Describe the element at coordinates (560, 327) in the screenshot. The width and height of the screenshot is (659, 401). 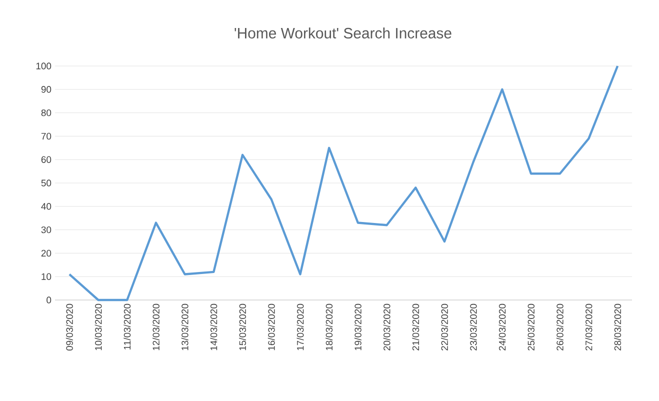
I see `x-tick-label: 26/03/2020` at that location.